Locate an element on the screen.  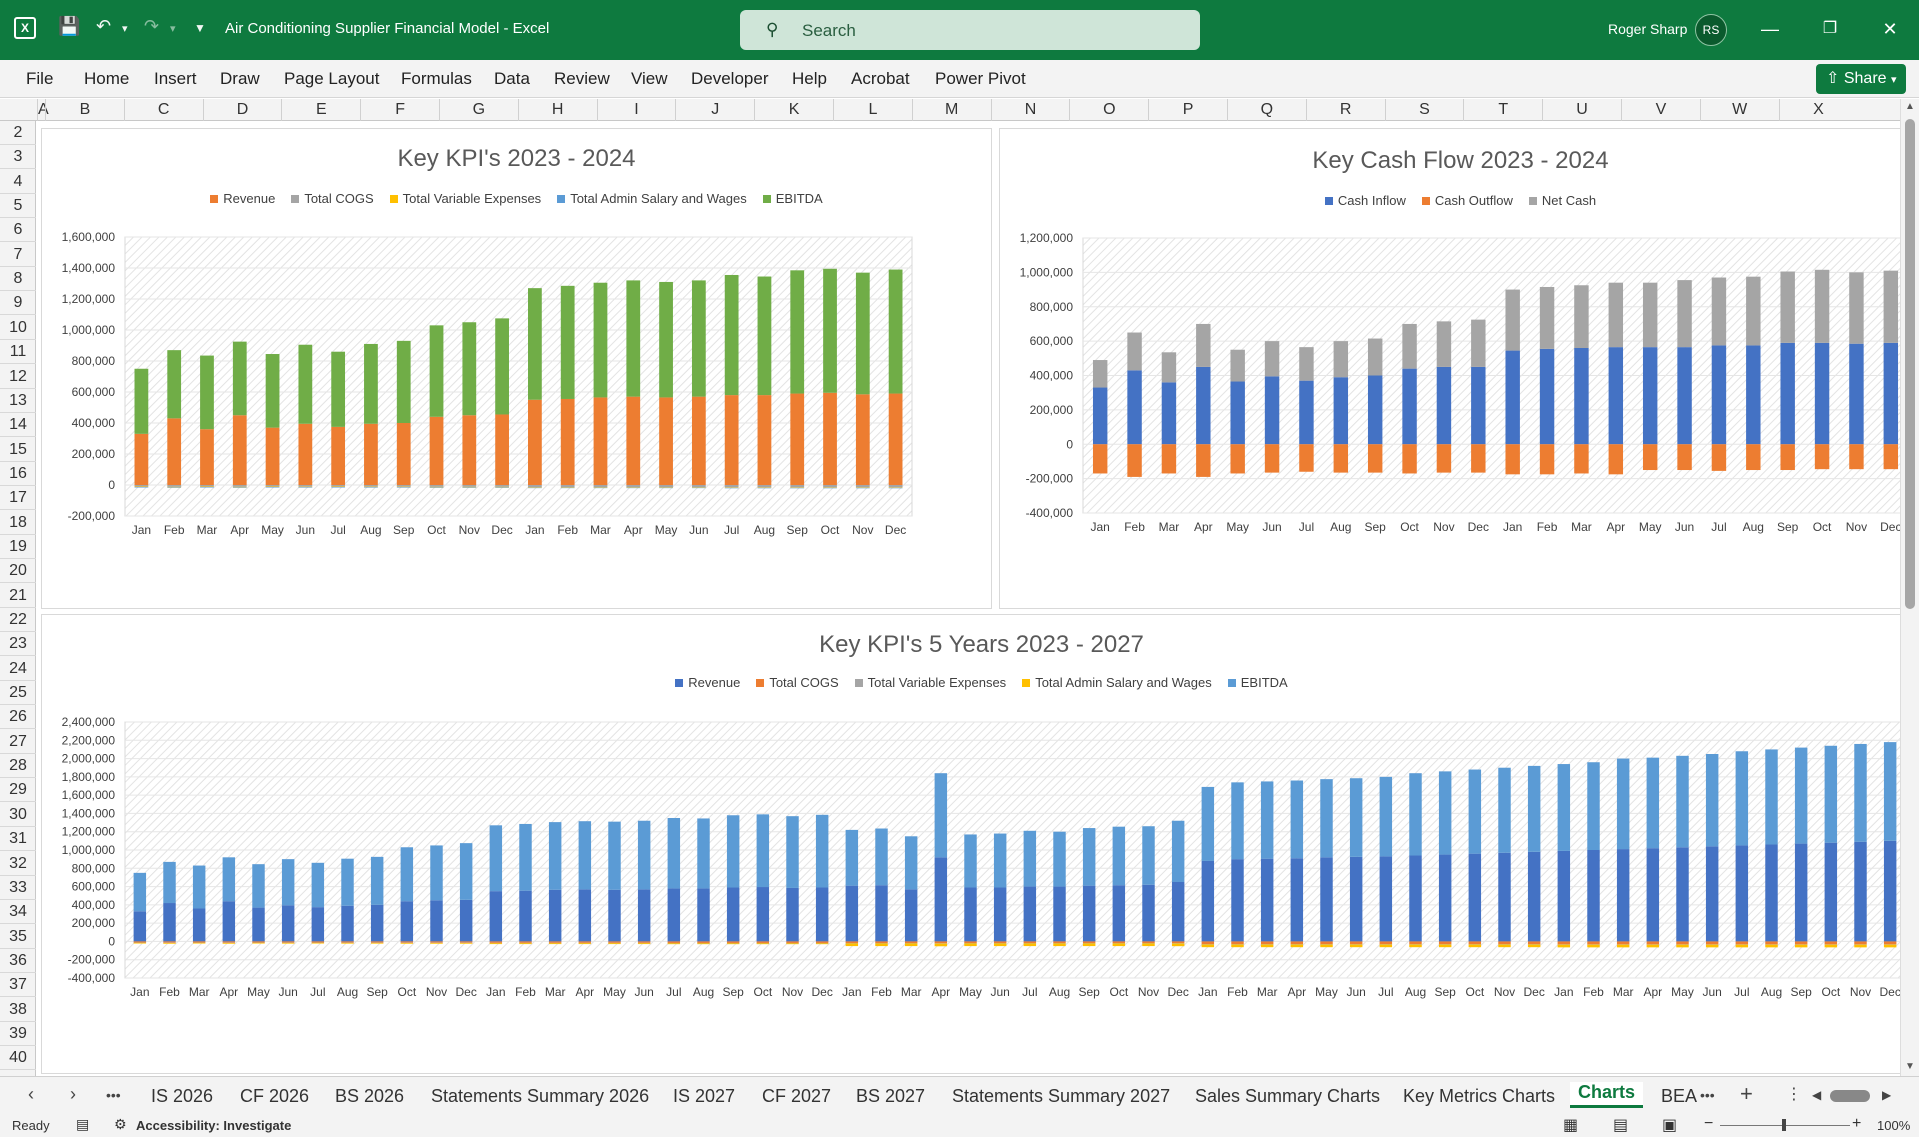
row-header-20: 20 is located at coordinates (18, 571).